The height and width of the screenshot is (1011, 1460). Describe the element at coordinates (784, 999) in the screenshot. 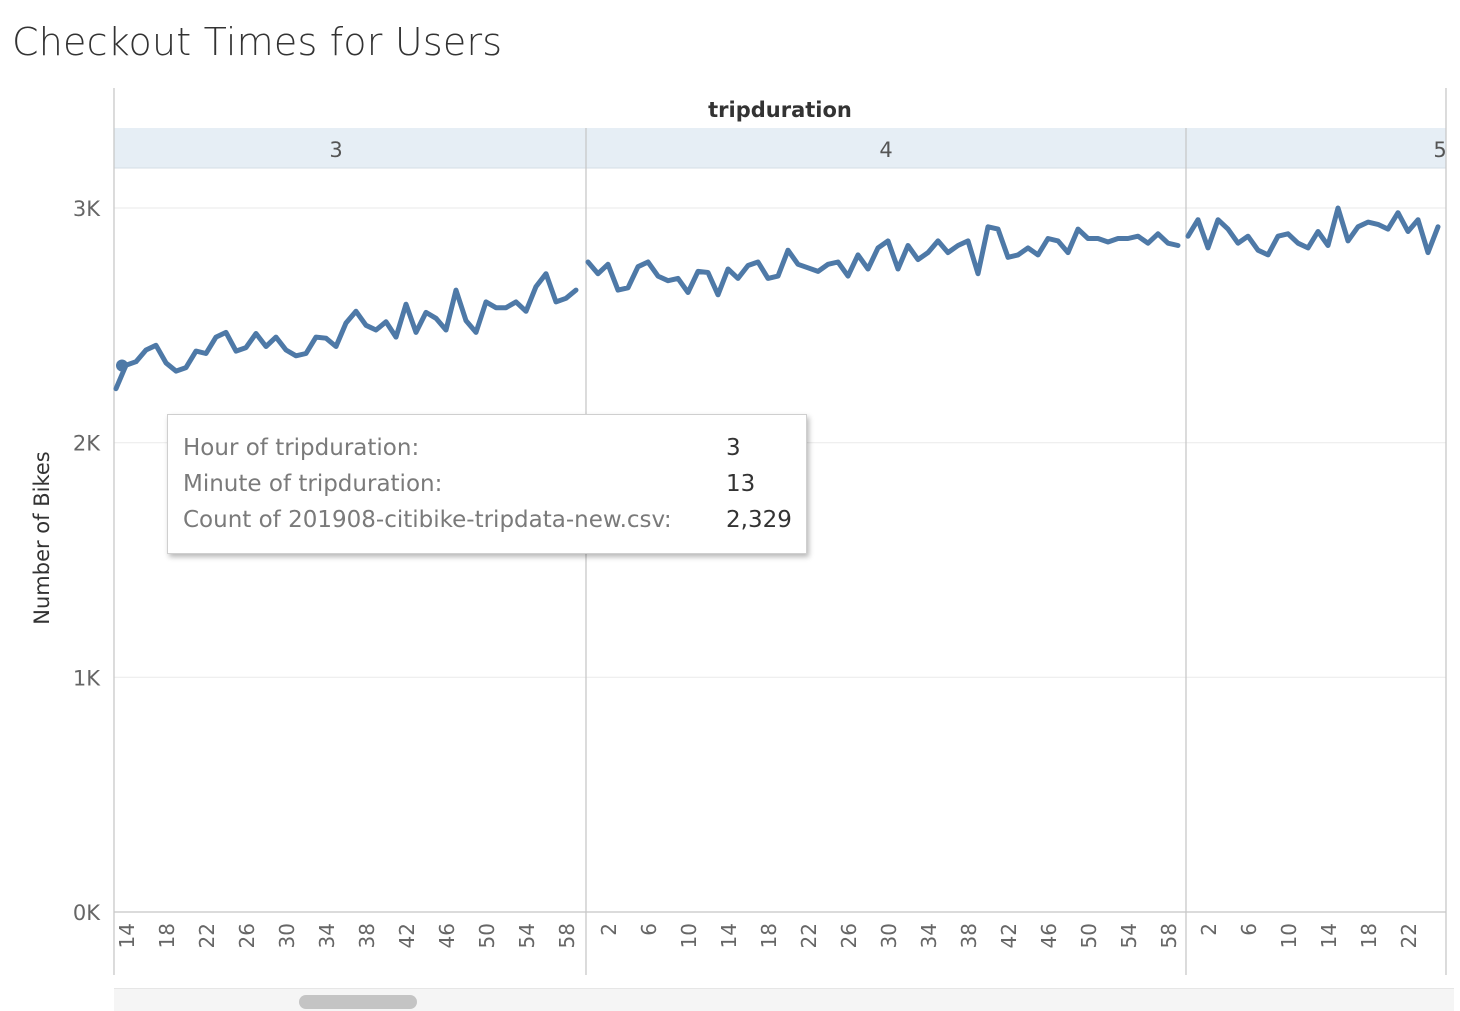

I see `horizontal-scrollbar-track` at that location.